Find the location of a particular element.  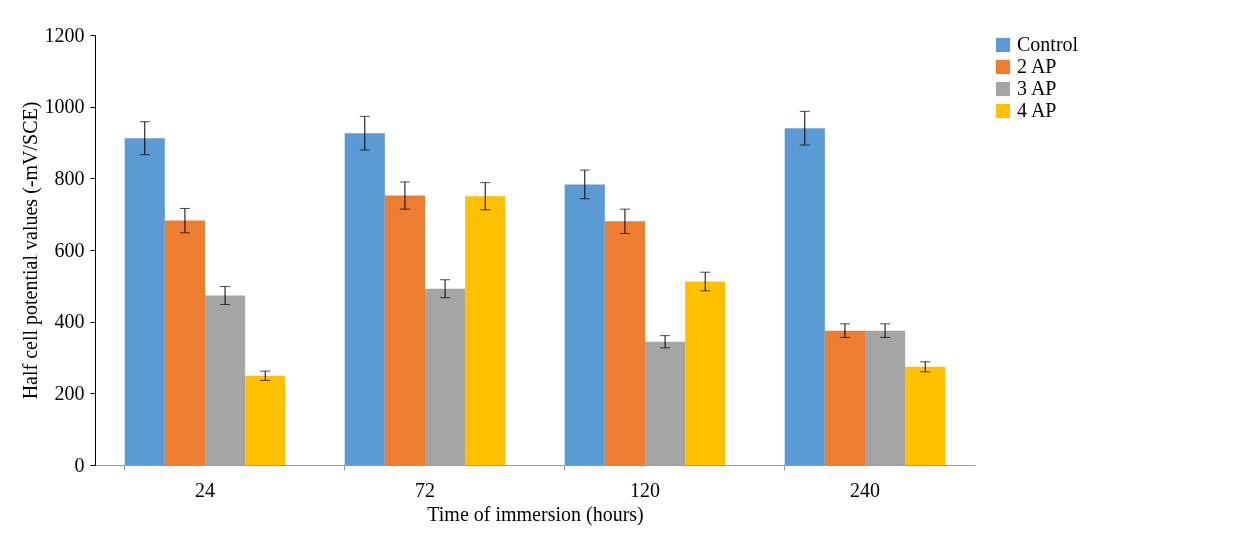

x-tick-label: 72 is located at coordinates (425, 489).